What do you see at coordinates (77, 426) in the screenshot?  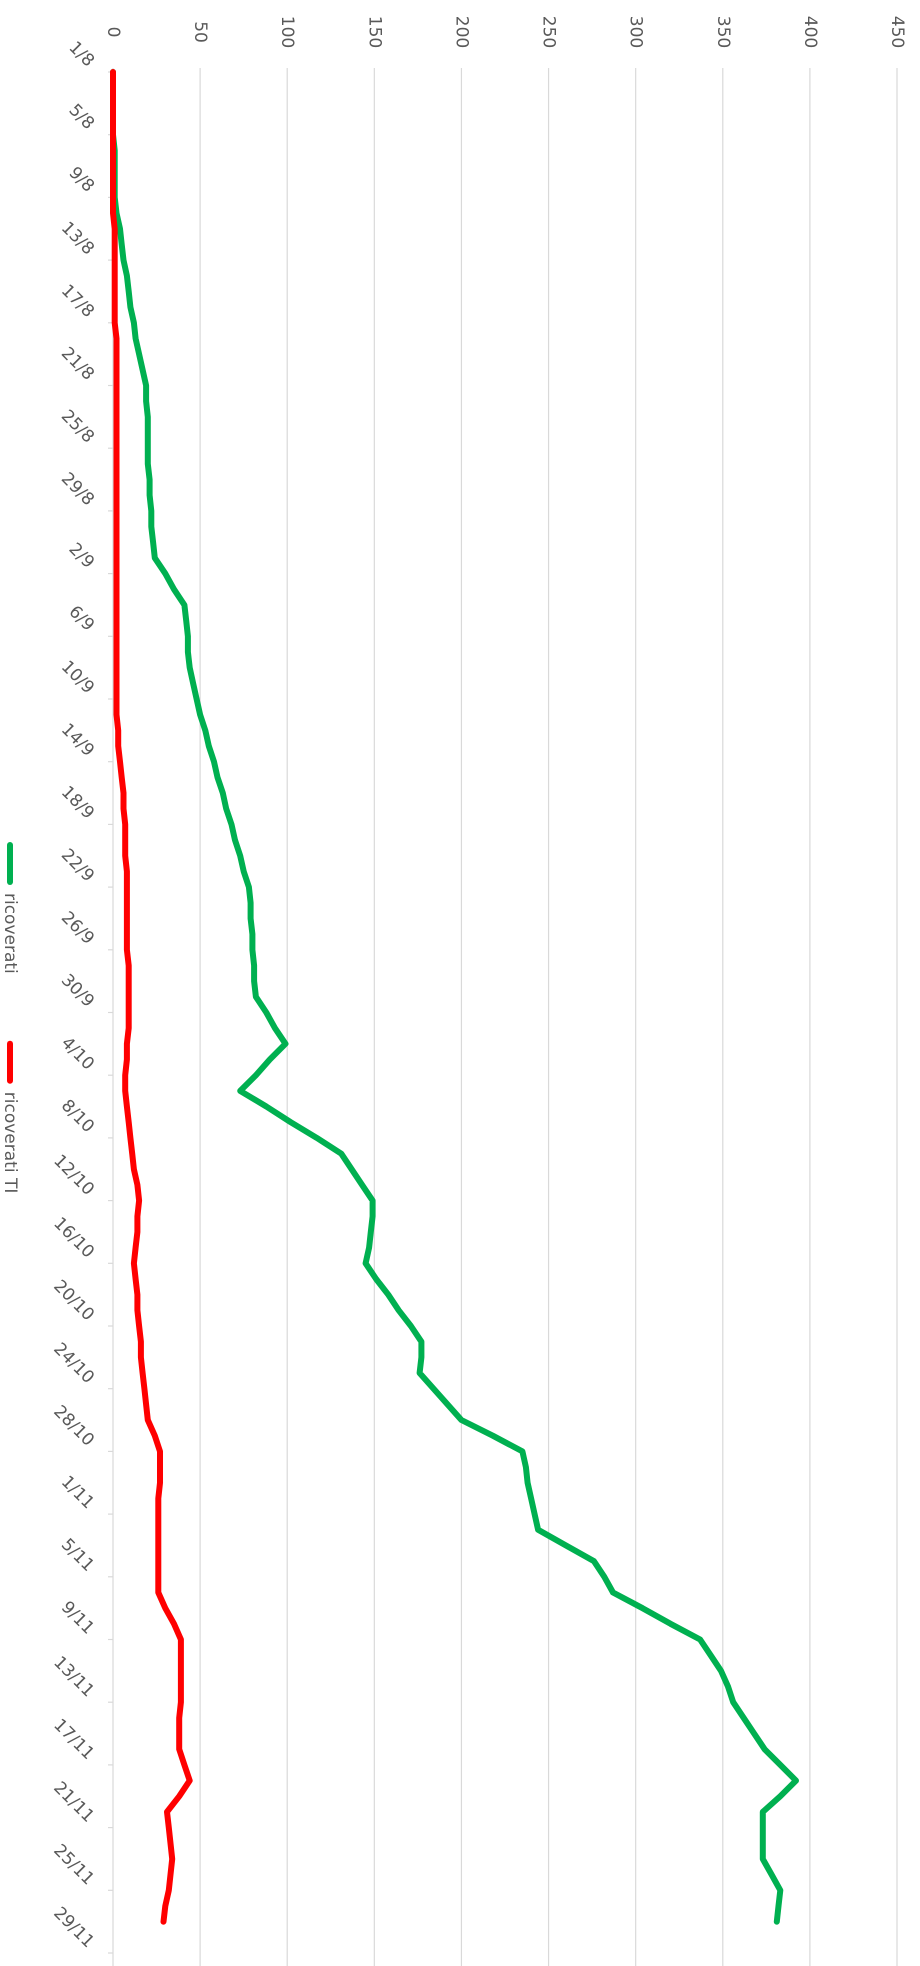 I see `x-tick-label: 25/8` at bounding box center [77, 426].